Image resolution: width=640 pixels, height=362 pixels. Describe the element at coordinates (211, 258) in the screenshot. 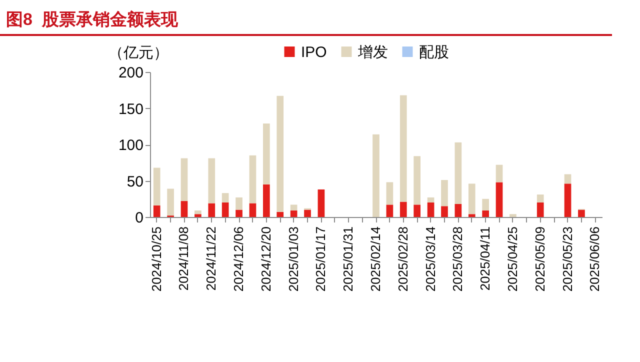

I see `x-tick-label: 2024/11/22` at that location.